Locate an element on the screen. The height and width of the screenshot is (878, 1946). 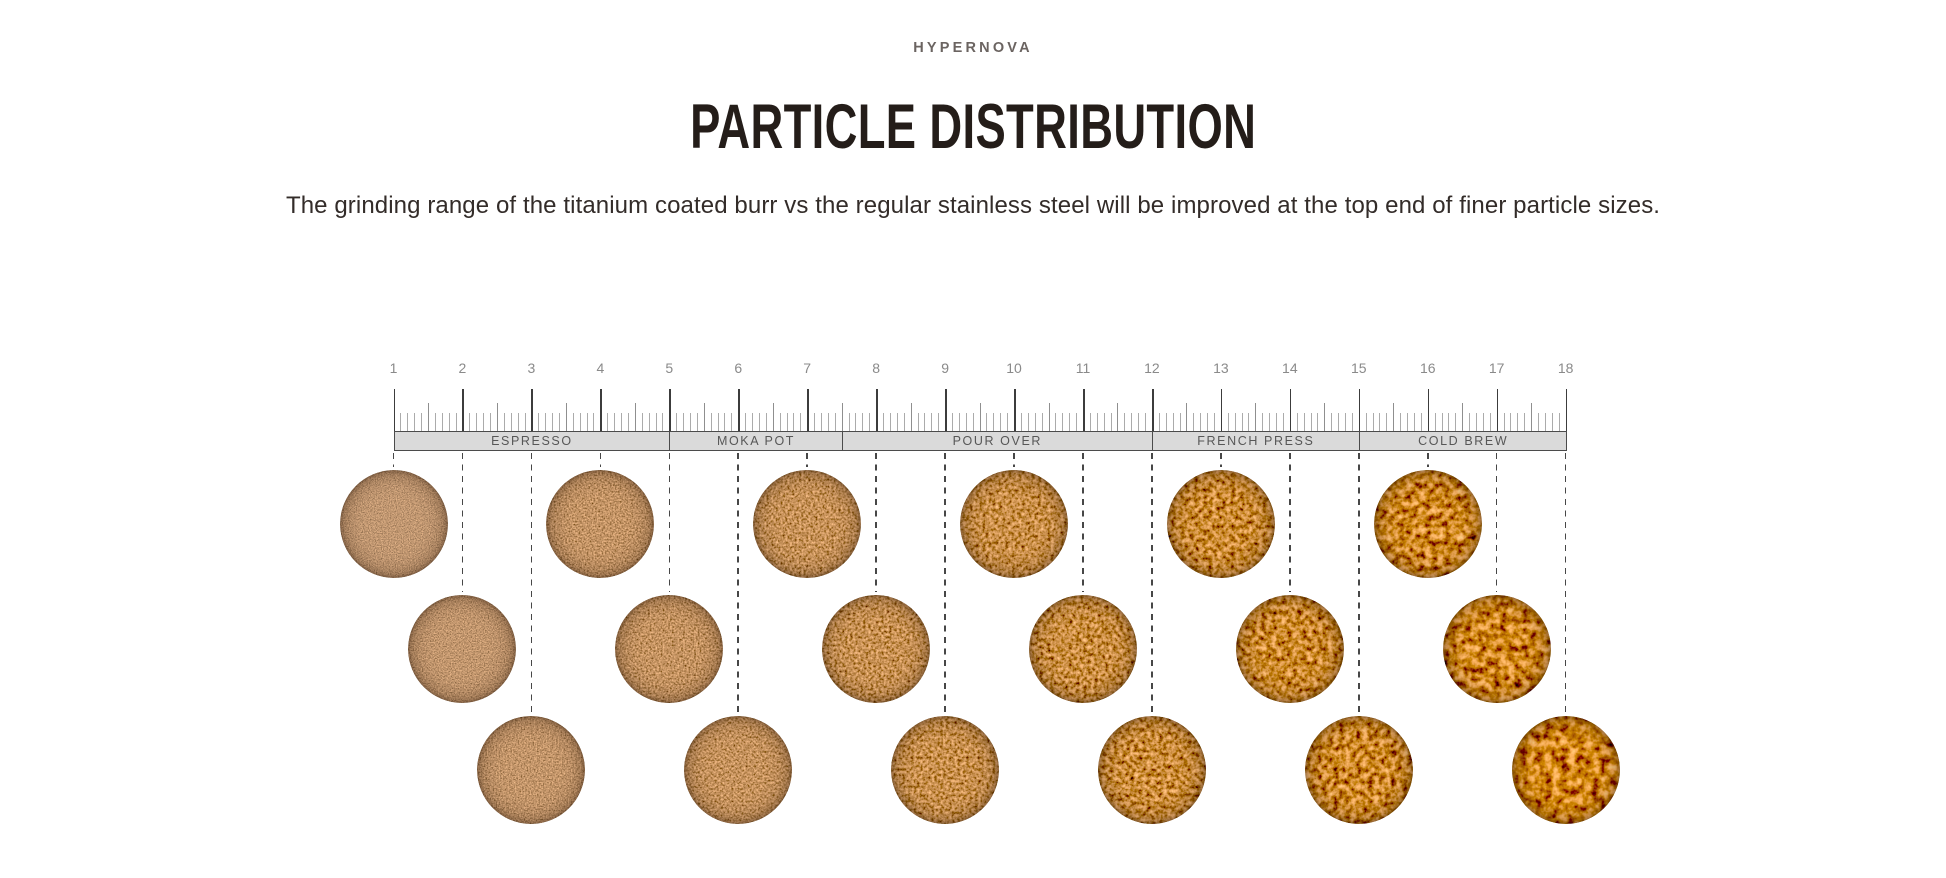
ruler-number-4: 4 is located at coordinates (600, 368).